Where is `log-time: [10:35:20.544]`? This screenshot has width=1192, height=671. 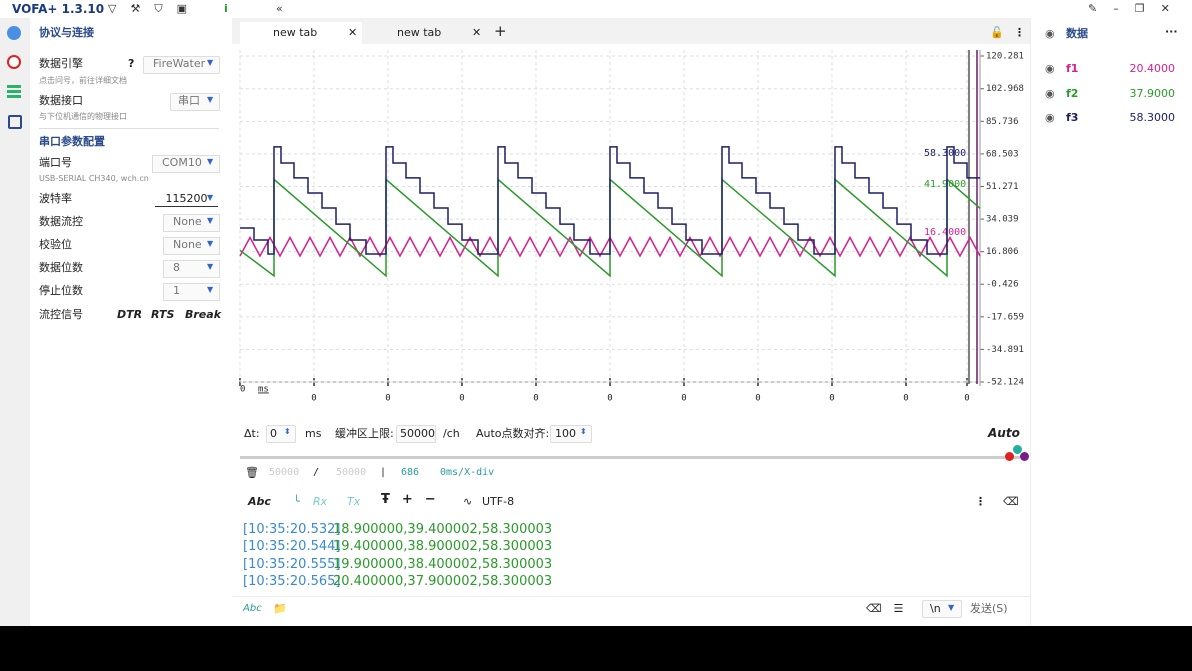 log-time: [10:35:20.544] is located at coordinates (292, 547).